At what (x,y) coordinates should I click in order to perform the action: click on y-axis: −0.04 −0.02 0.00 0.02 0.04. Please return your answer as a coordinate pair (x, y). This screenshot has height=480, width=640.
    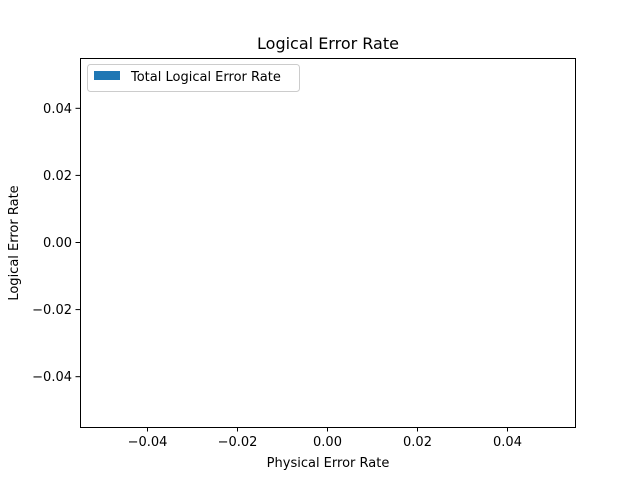
    Looking at the image, I should click on (56, 243).